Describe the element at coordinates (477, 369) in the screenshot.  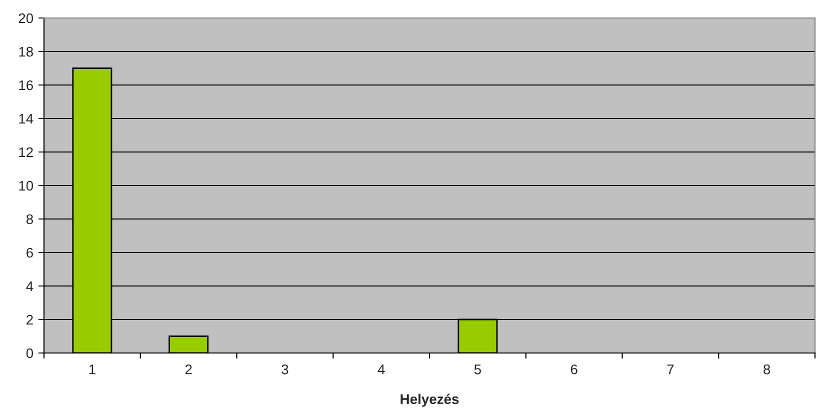
I see `x-tick-label: 5` at that location.